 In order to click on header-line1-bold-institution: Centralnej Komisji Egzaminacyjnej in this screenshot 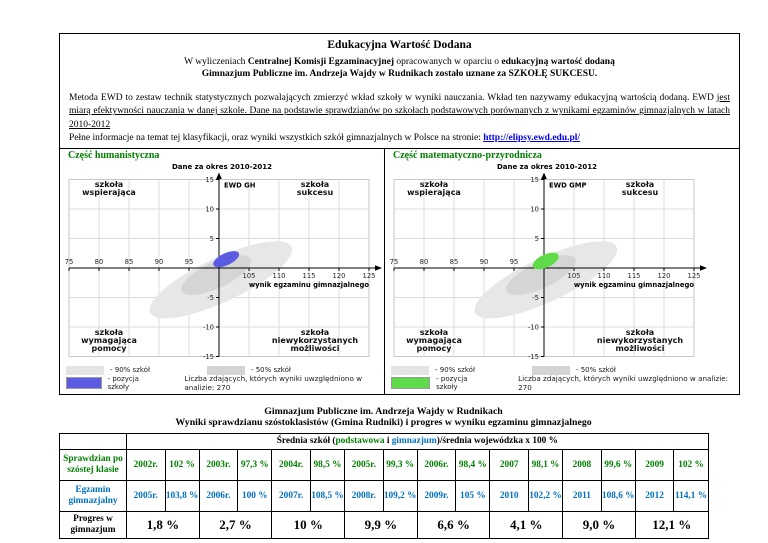, I will do `click(320, 62)`.